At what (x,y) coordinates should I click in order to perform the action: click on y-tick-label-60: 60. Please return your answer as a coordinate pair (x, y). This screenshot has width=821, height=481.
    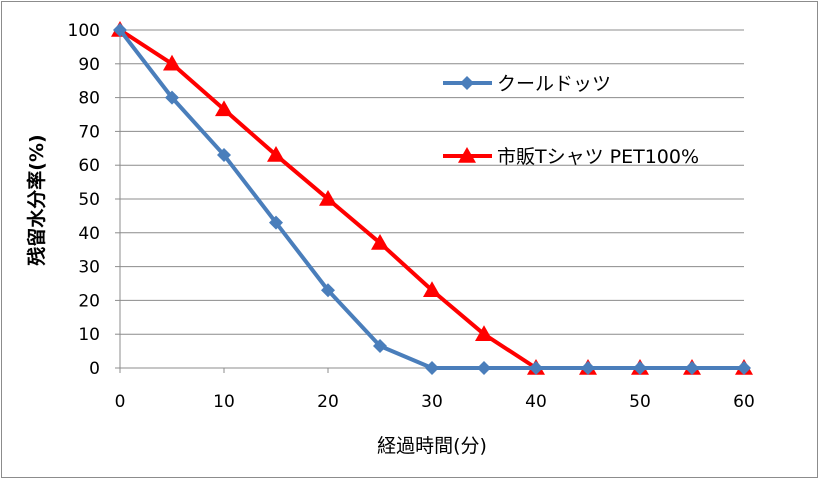
    Looking at the image, I should click on (89, 166).